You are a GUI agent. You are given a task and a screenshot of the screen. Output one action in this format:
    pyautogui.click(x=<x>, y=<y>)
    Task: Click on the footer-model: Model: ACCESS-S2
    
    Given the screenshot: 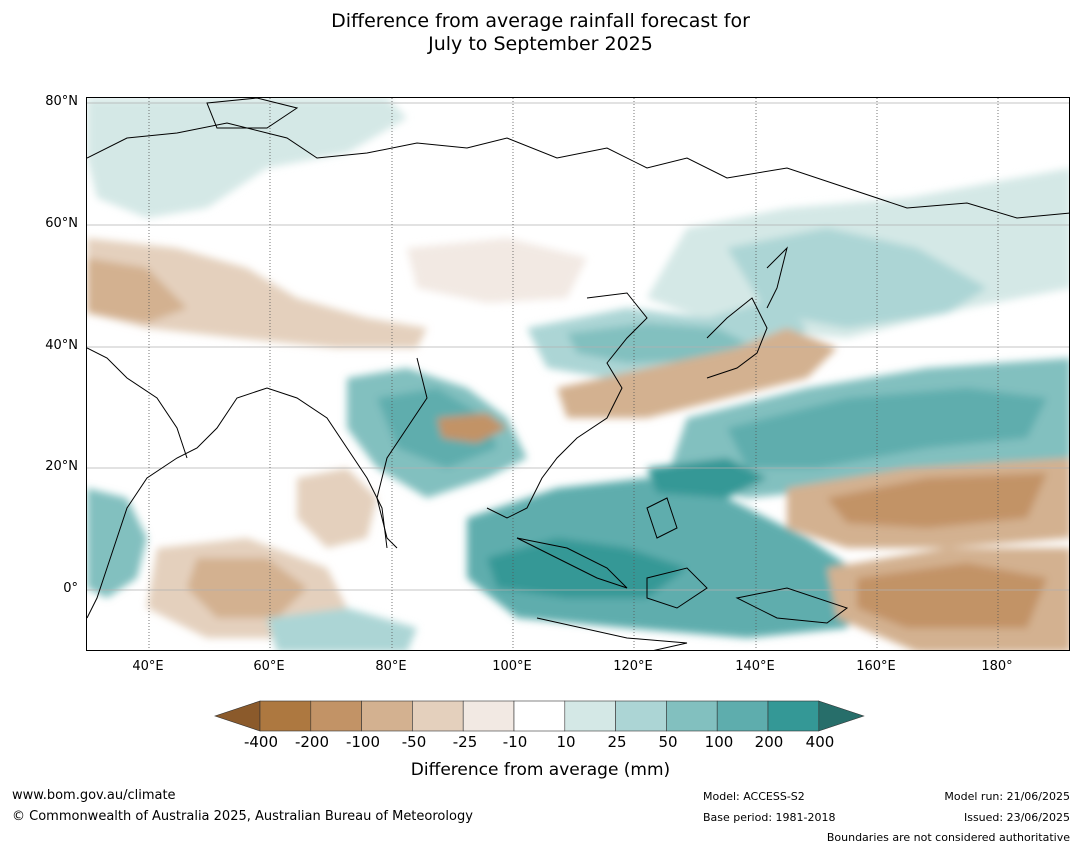 What is the action you would take?
    pyautogui.click(x=754, y=796)
    